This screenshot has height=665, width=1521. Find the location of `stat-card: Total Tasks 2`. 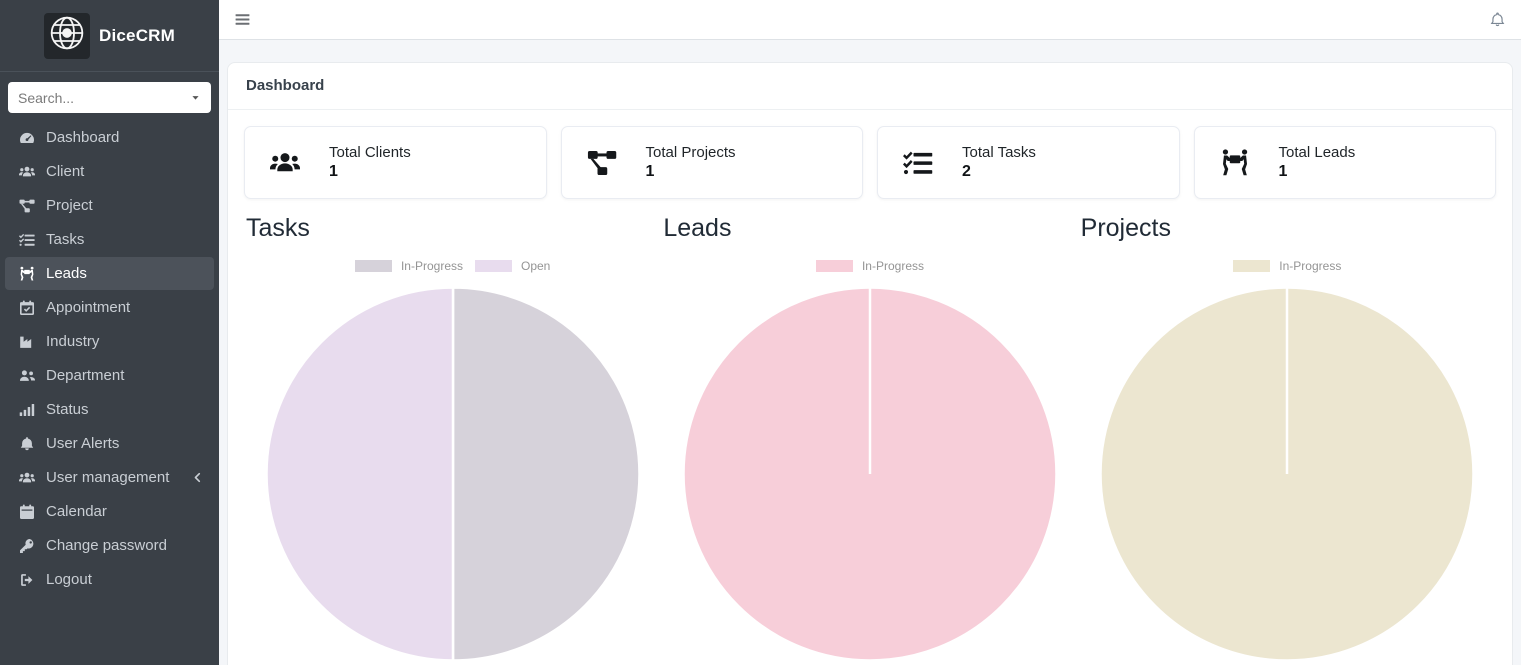

stat-card: Total Tasks 2 is located at coordinates (1028, 162).